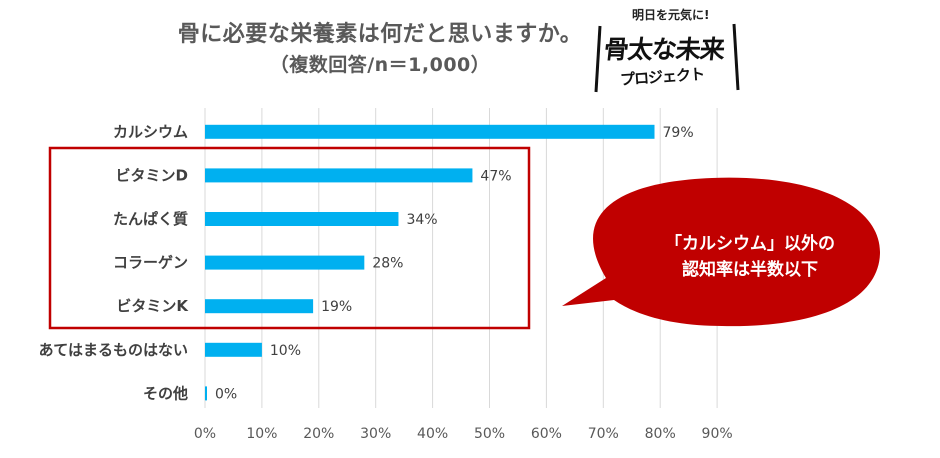 This screenshot has width=940, height=458. I want to click on x-tick-label: 20%, so click(318, 434).